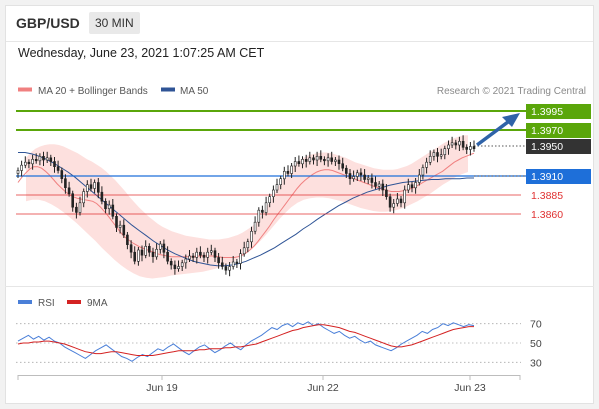 This screenshot has width=599, height=409. I want to click on level-1-3885-label: 1.3885, so click(547, 196).